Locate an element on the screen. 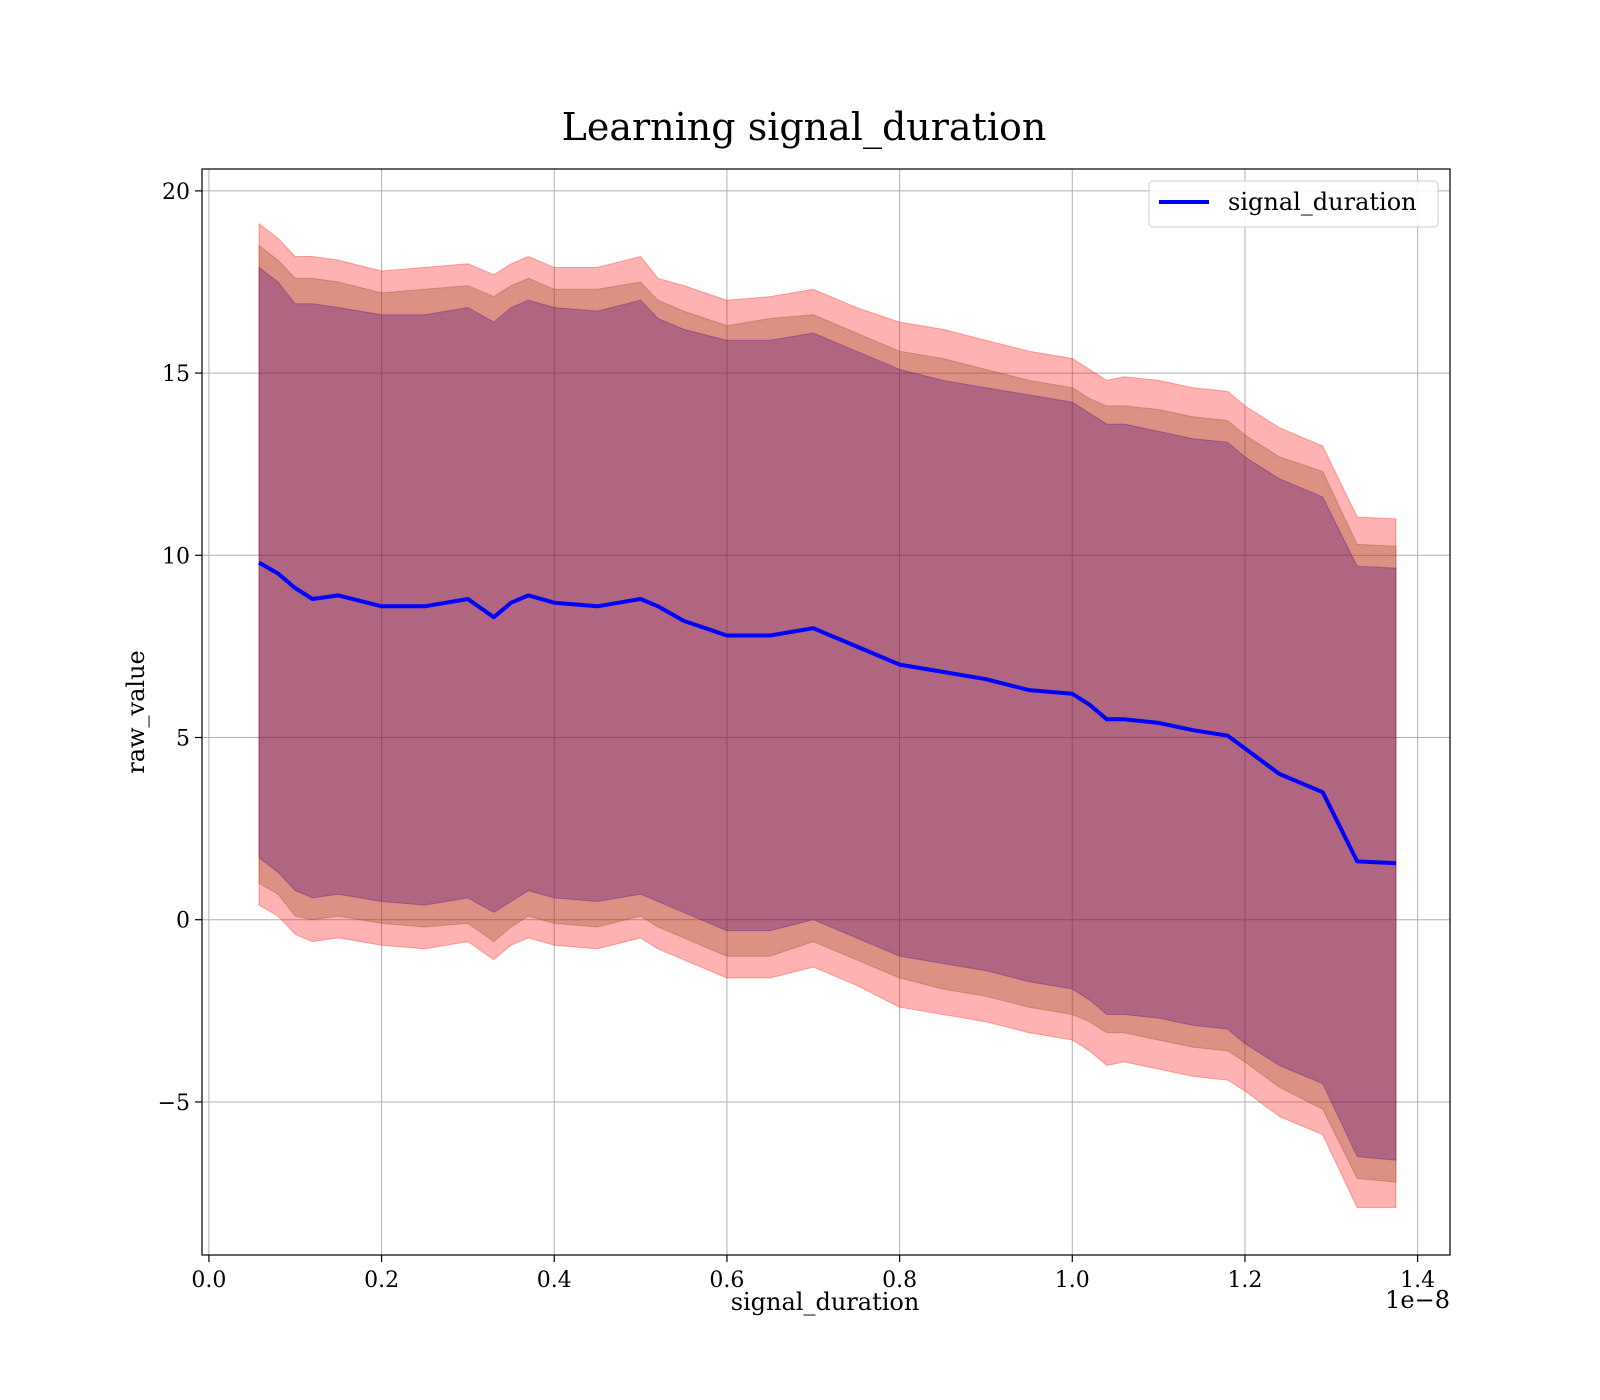  x-tick-label: 0.8 is located at coordinates (899, 1280).